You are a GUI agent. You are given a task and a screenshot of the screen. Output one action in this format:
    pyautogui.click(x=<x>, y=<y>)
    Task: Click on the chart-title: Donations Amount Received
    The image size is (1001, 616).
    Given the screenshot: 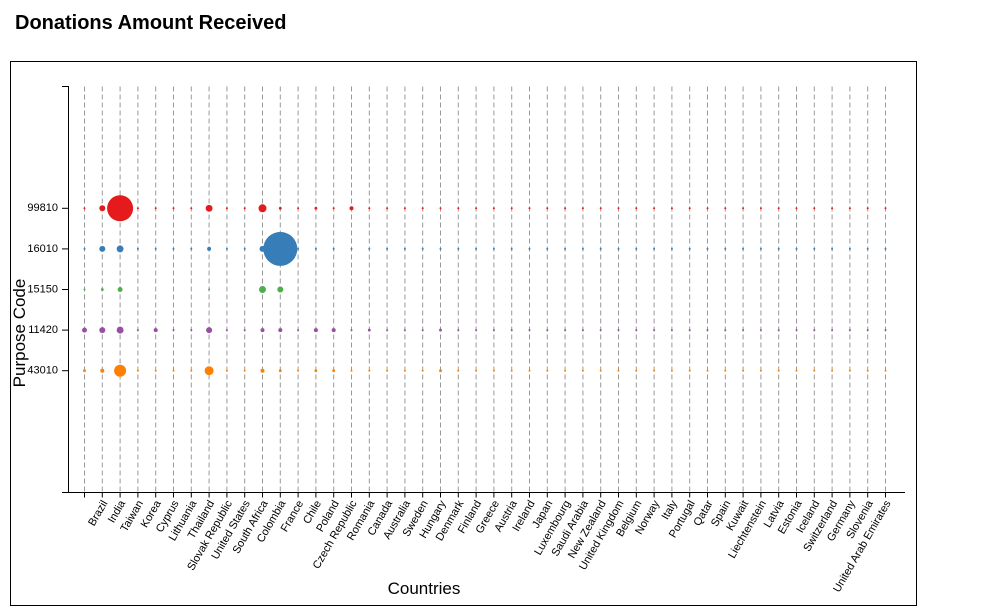 What is the action you would take?
    pyautogui.click(x=151, y=23)
    